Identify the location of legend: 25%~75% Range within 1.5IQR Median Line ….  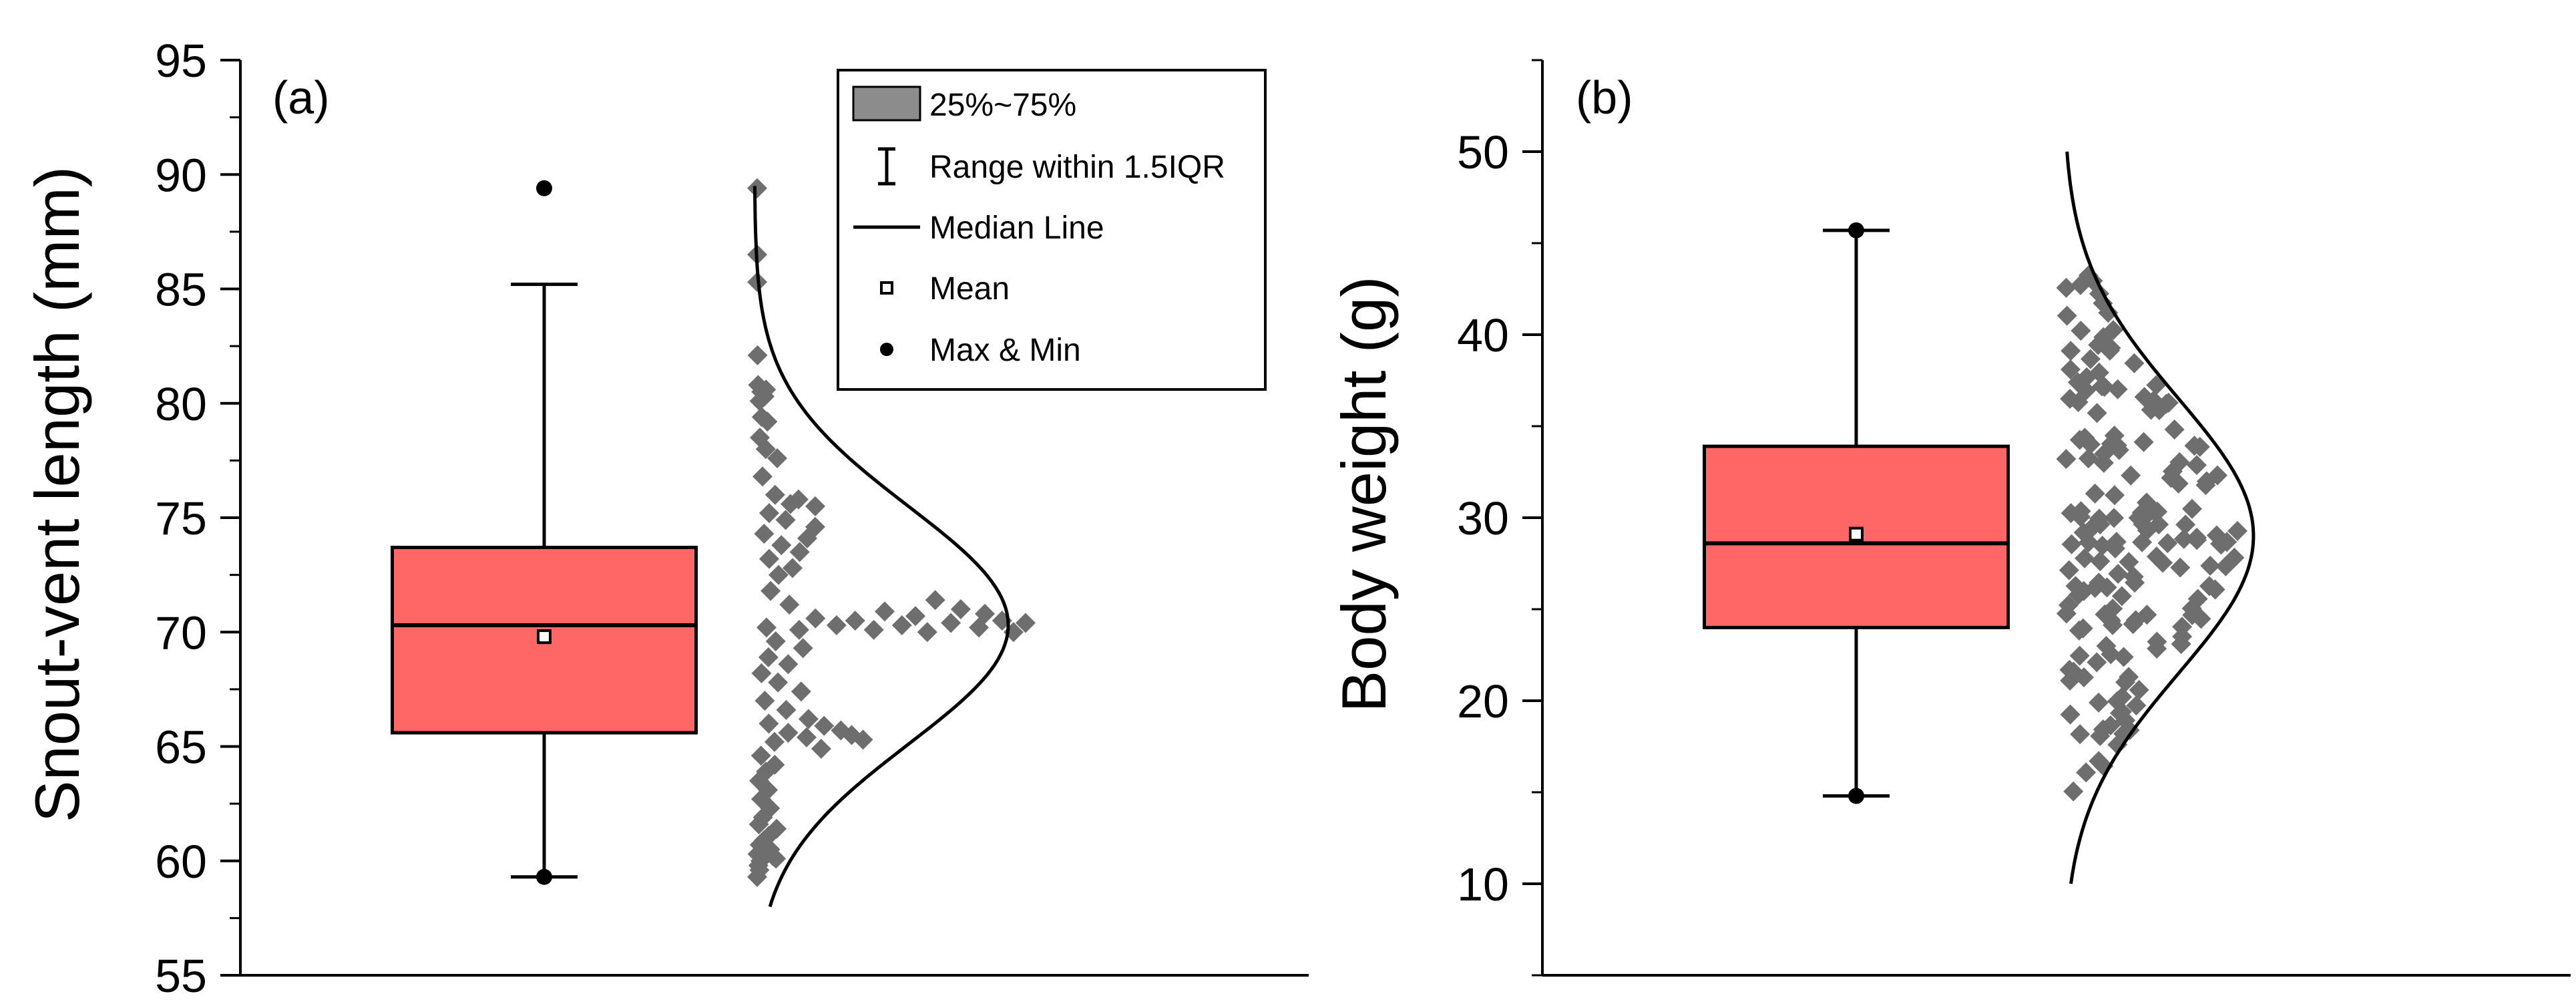
(1052, 230).